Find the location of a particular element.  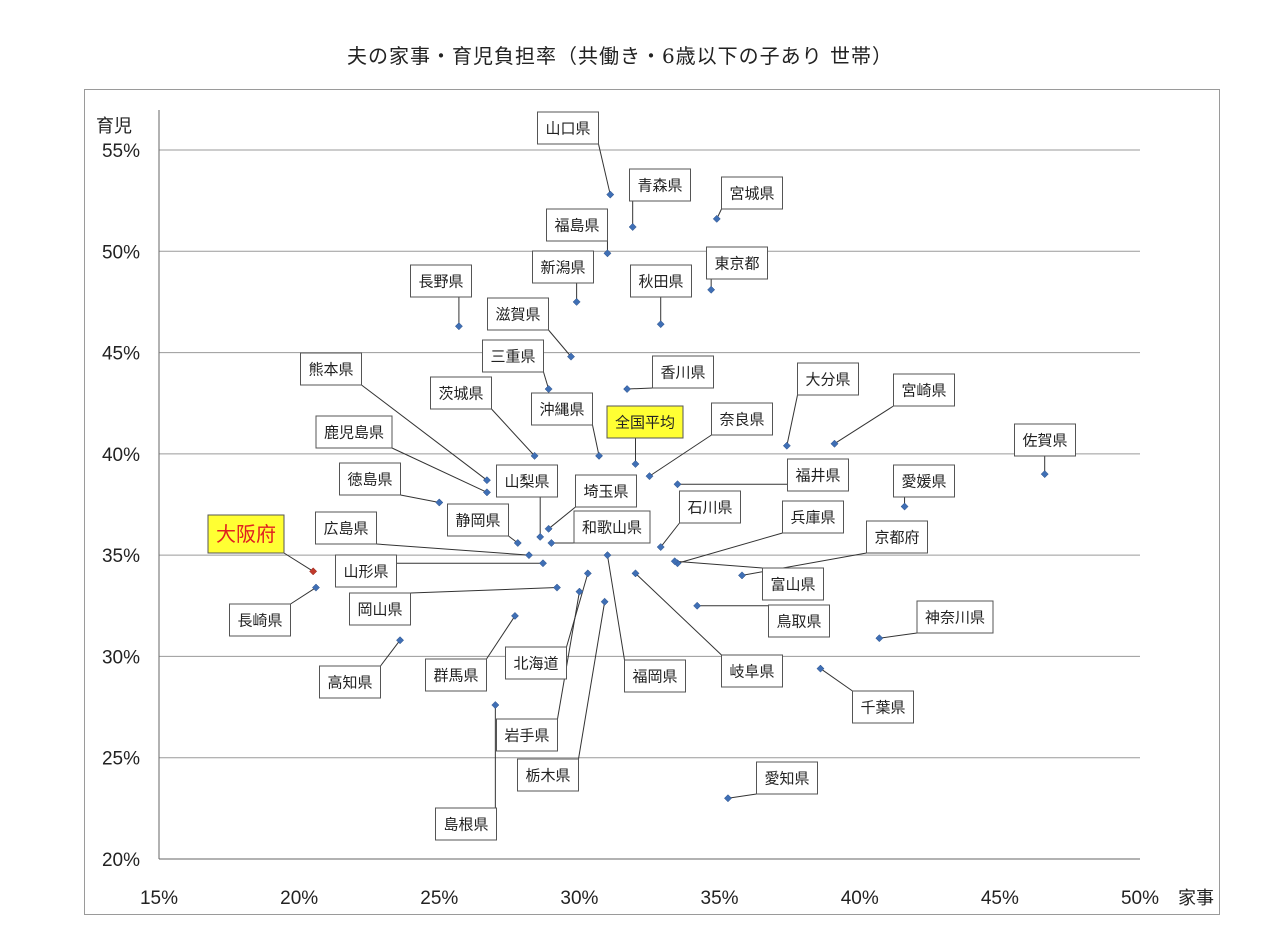

point-label: 福岡県 is located at coordinates (654, 676).